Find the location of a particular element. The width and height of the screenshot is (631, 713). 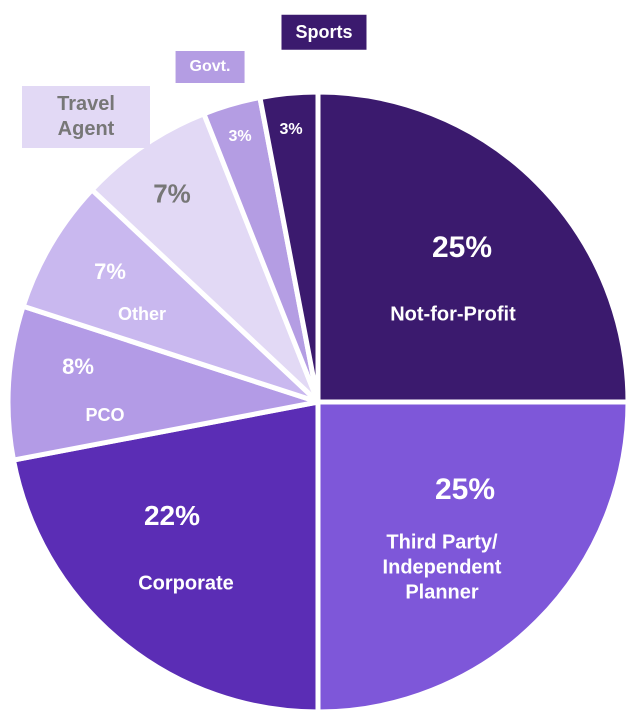

category-label: Sports is located at coordinates (324, 32).